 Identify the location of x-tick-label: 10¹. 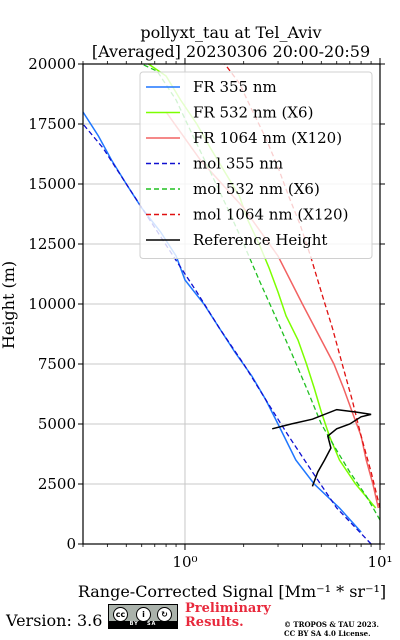
(379, 562).